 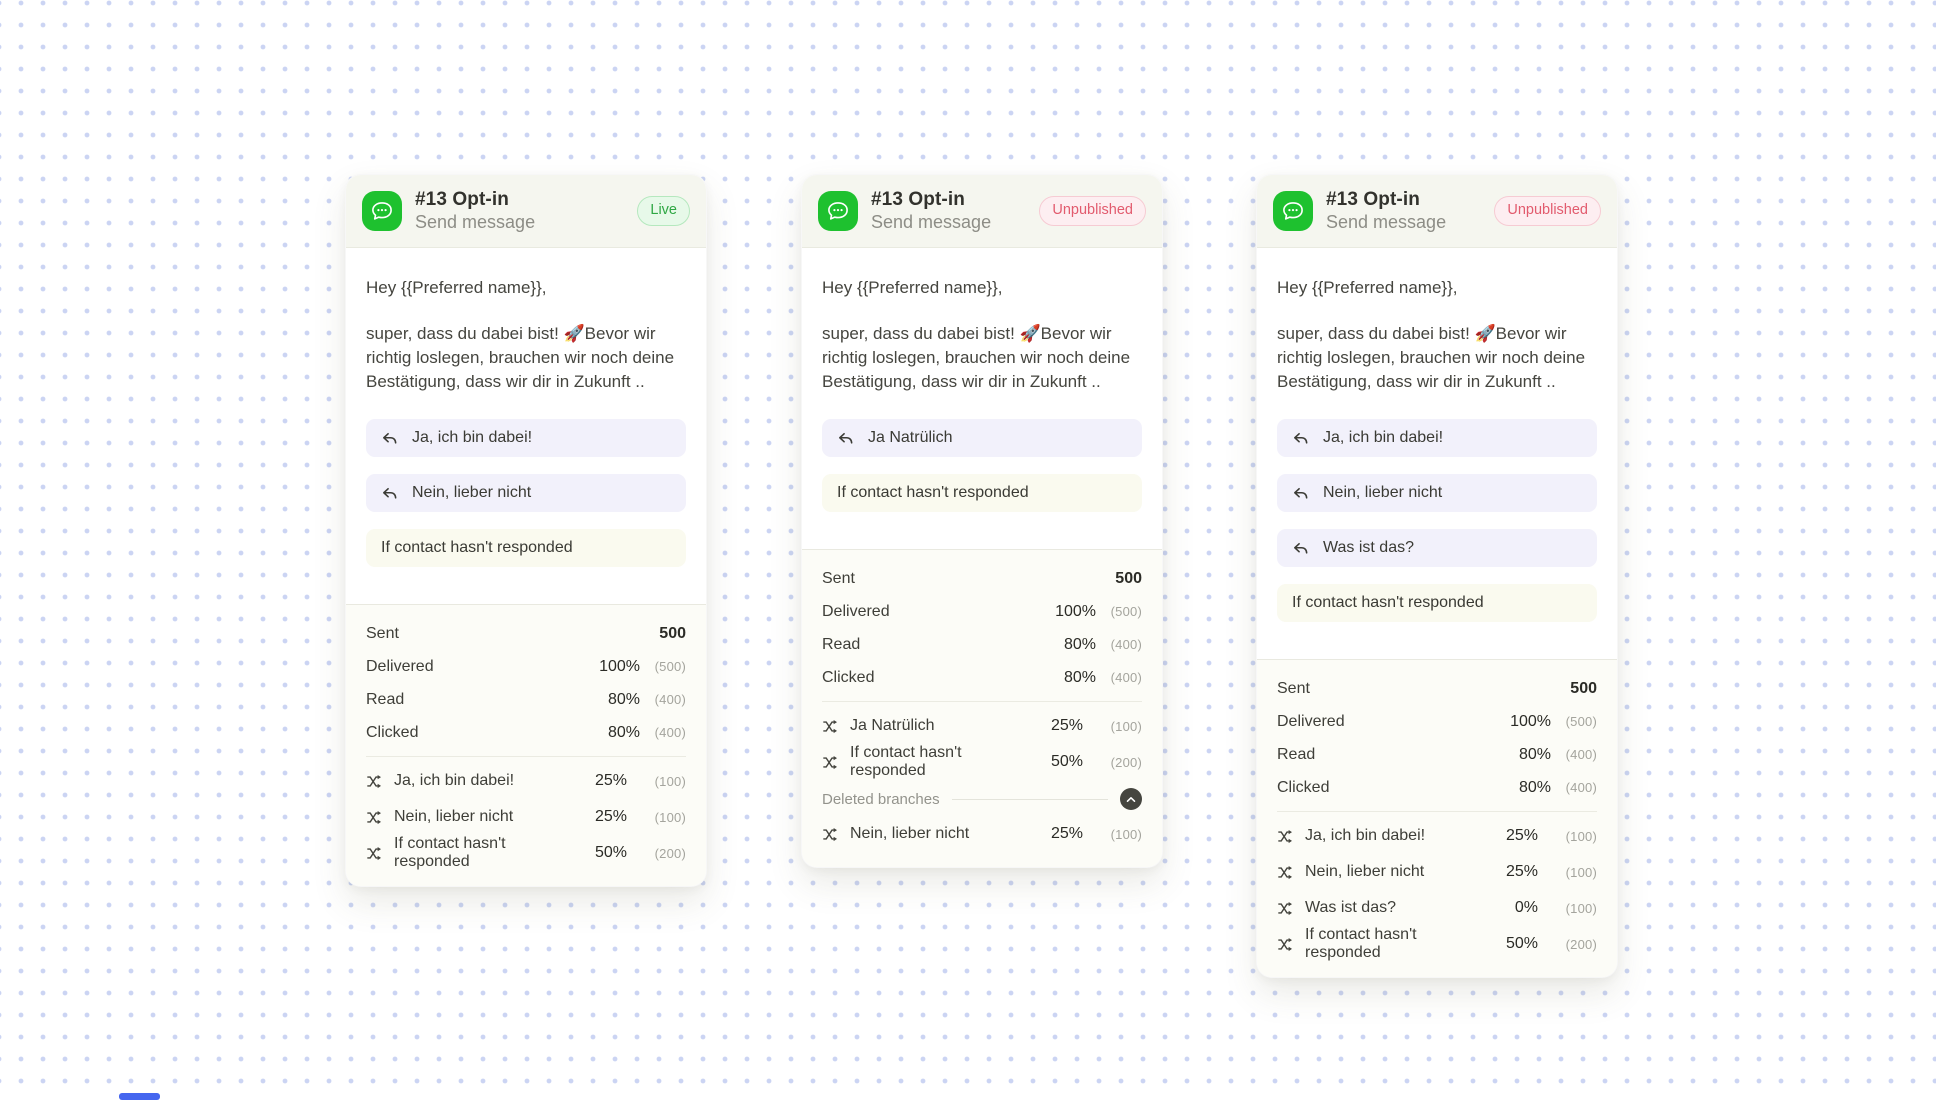 I want to click on stat-label: Delivered, so click(x=856, y=611).